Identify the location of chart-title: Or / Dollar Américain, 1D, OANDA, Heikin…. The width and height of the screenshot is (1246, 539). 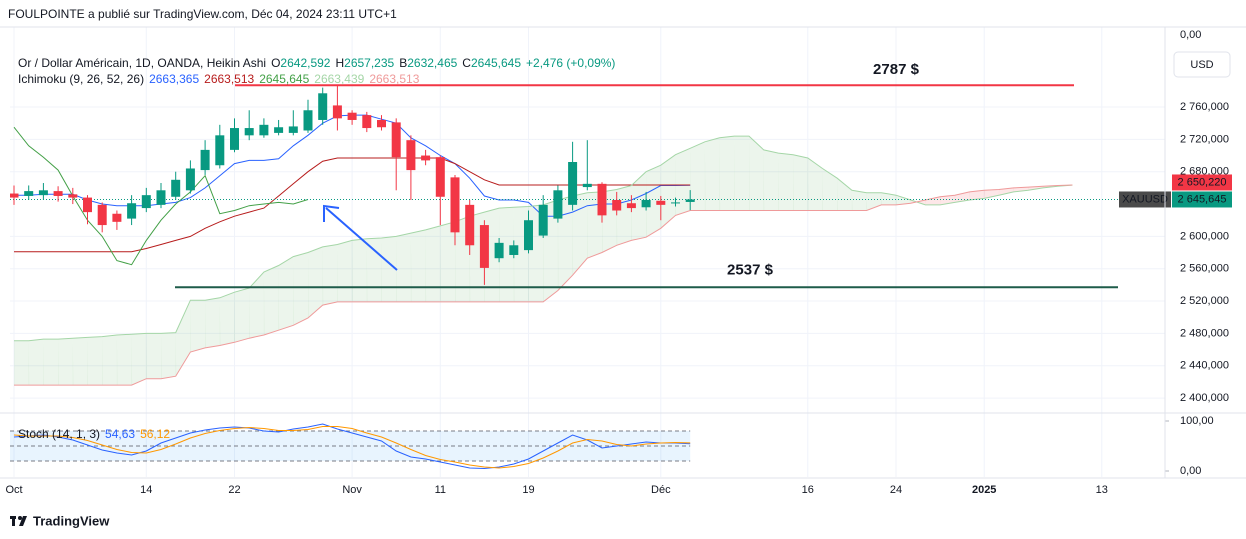
(142, 63).